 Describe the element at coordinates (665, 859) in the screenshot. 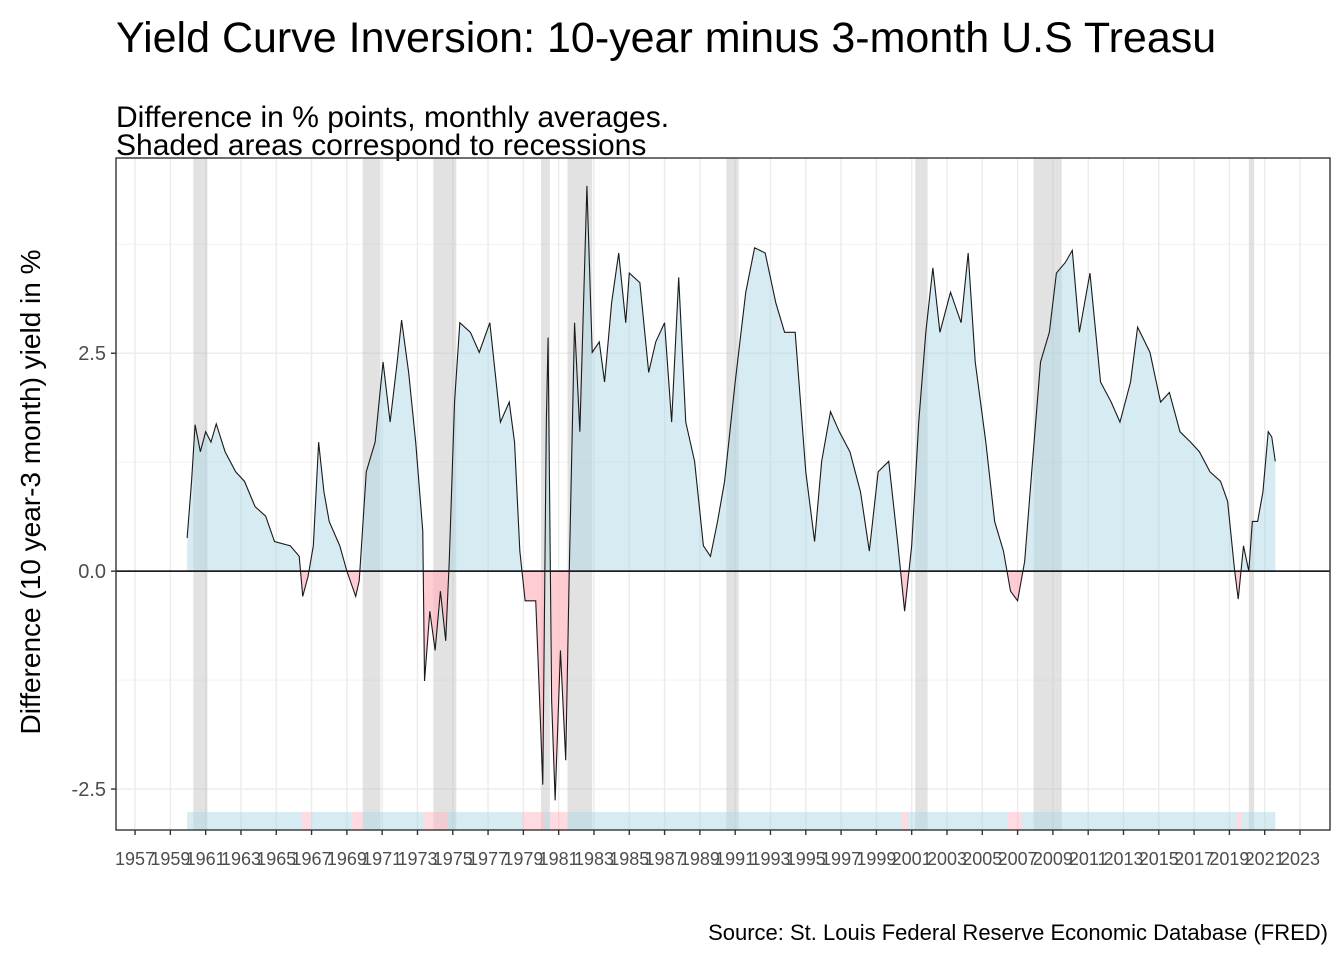

I see `x-tick-label: 1987` at that location.